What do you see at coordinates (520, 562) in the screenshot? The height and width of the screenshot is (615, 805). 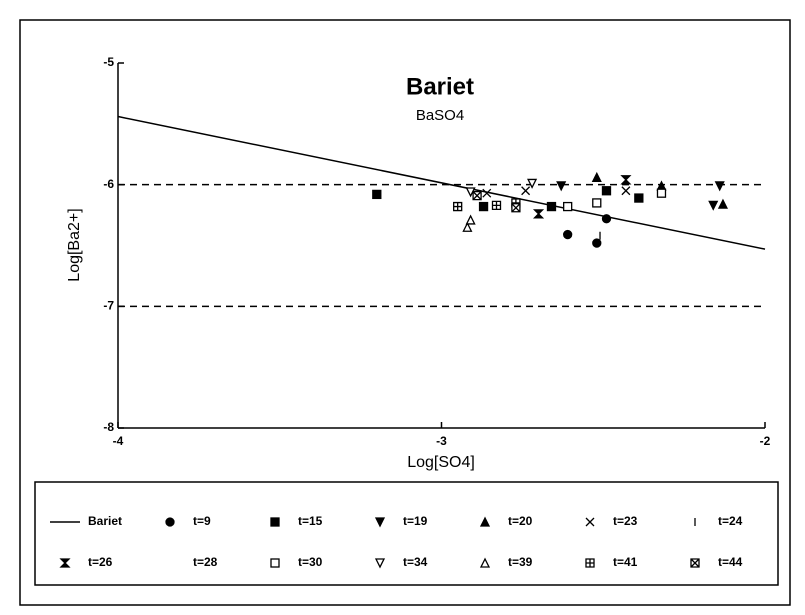 I see `legend-label: t=39` at bounding box center [520, 562].